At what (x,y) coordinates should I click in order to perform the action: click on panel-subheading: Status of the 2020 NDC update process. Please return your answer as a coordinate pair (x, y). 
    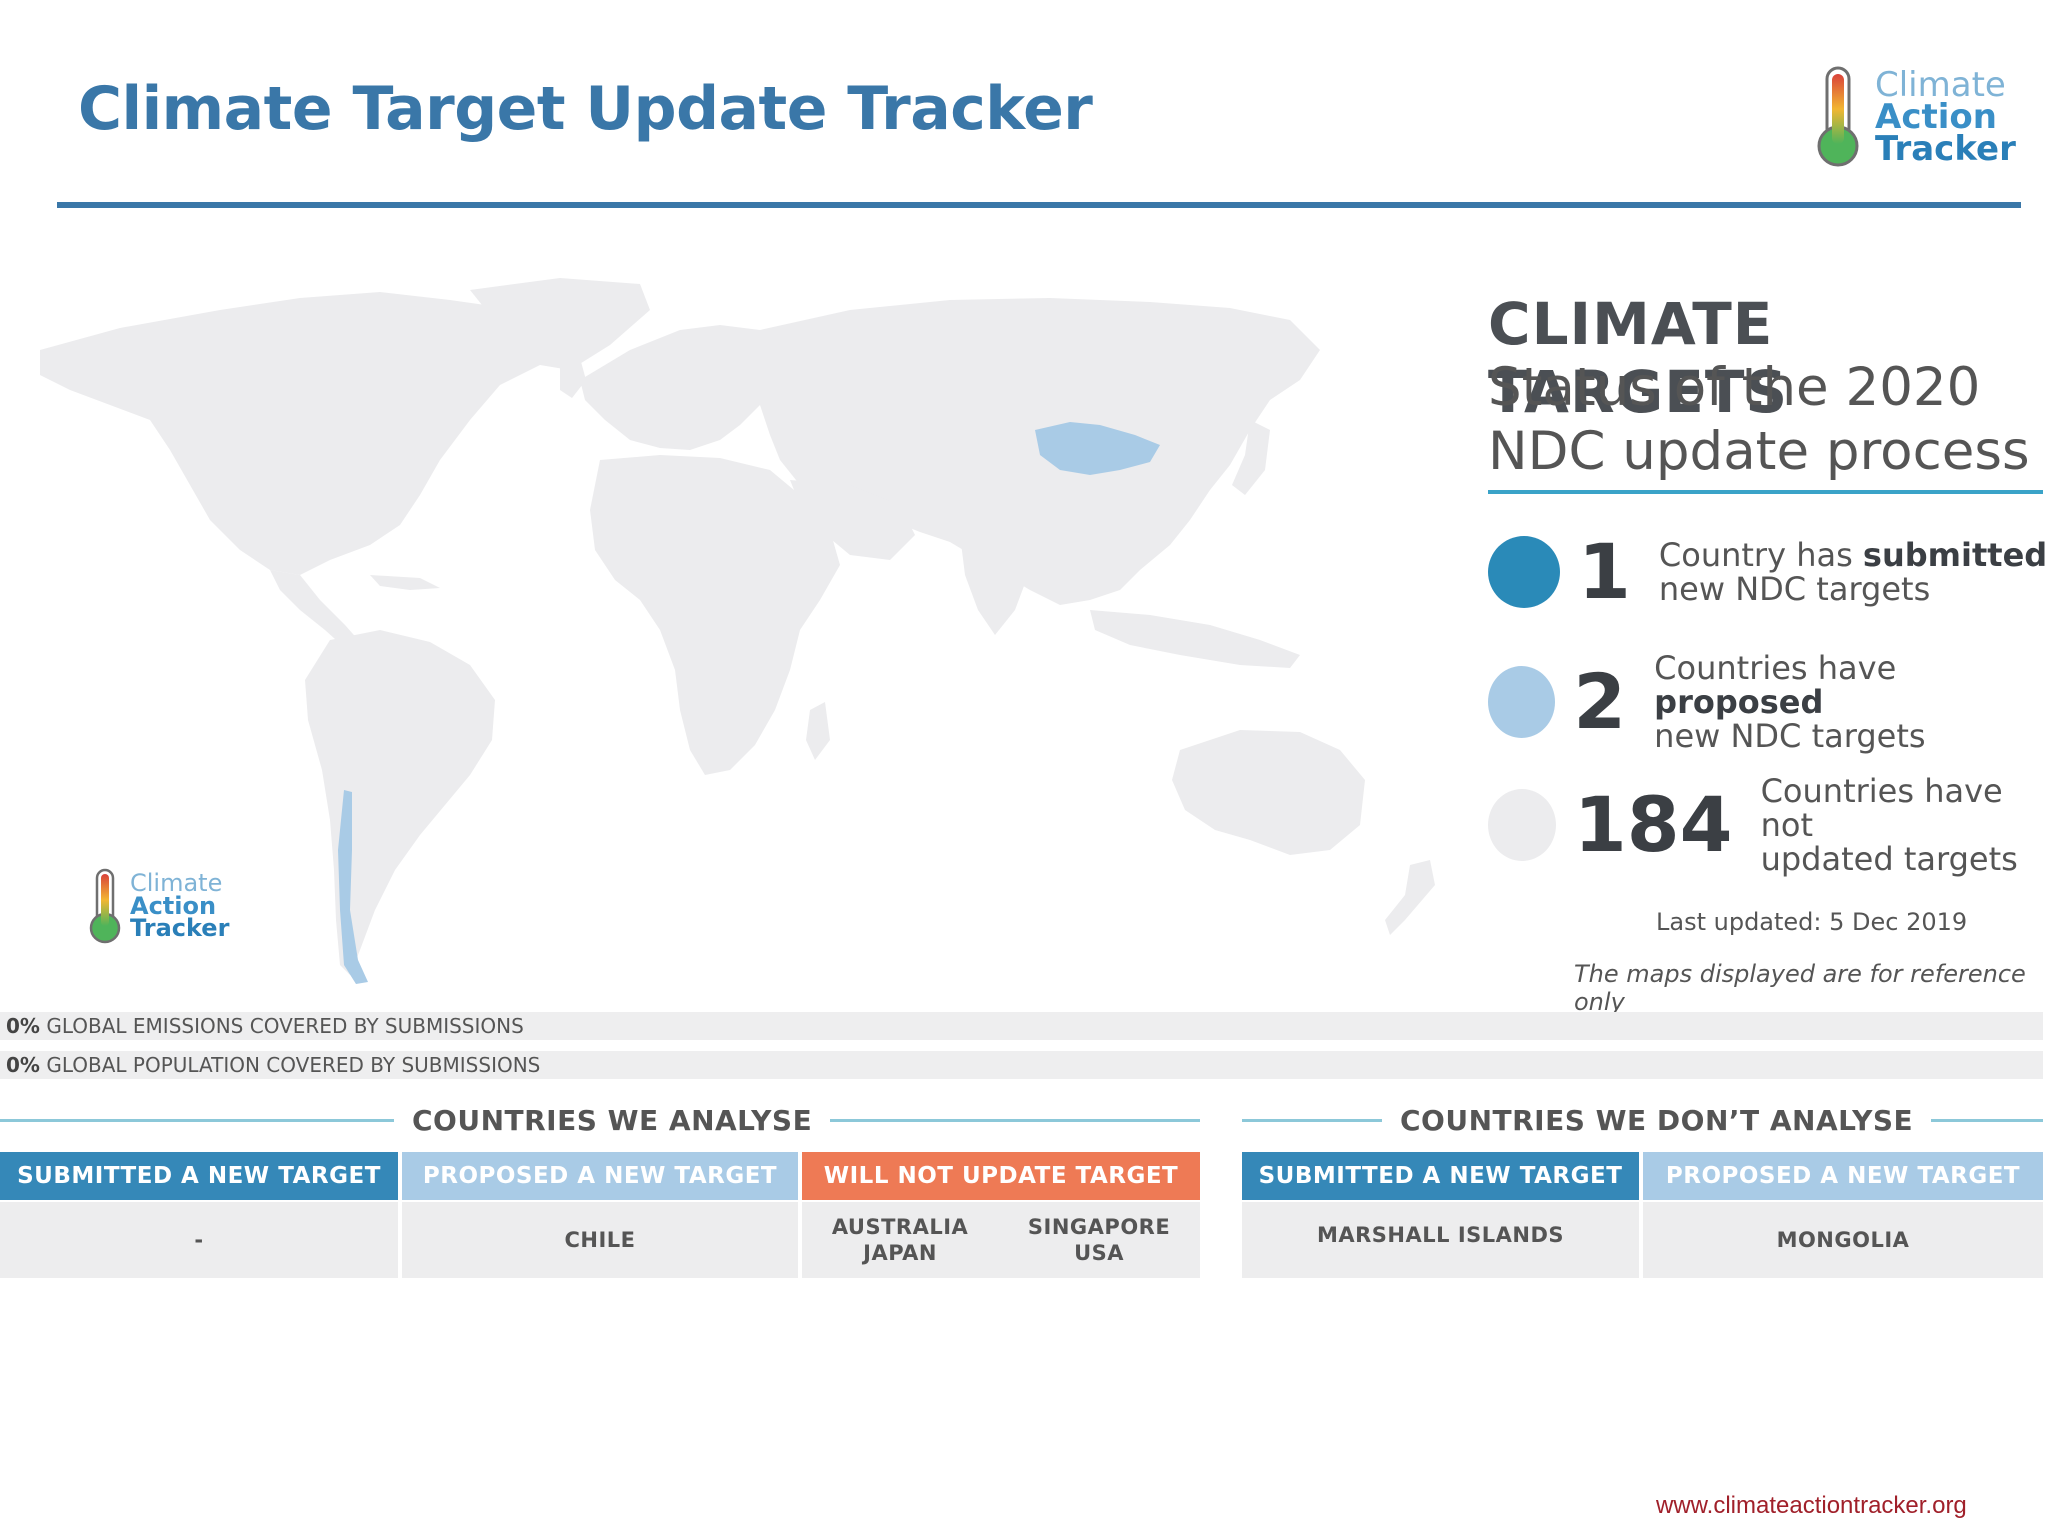
    Looking at the image, I should click on (1759, 419).